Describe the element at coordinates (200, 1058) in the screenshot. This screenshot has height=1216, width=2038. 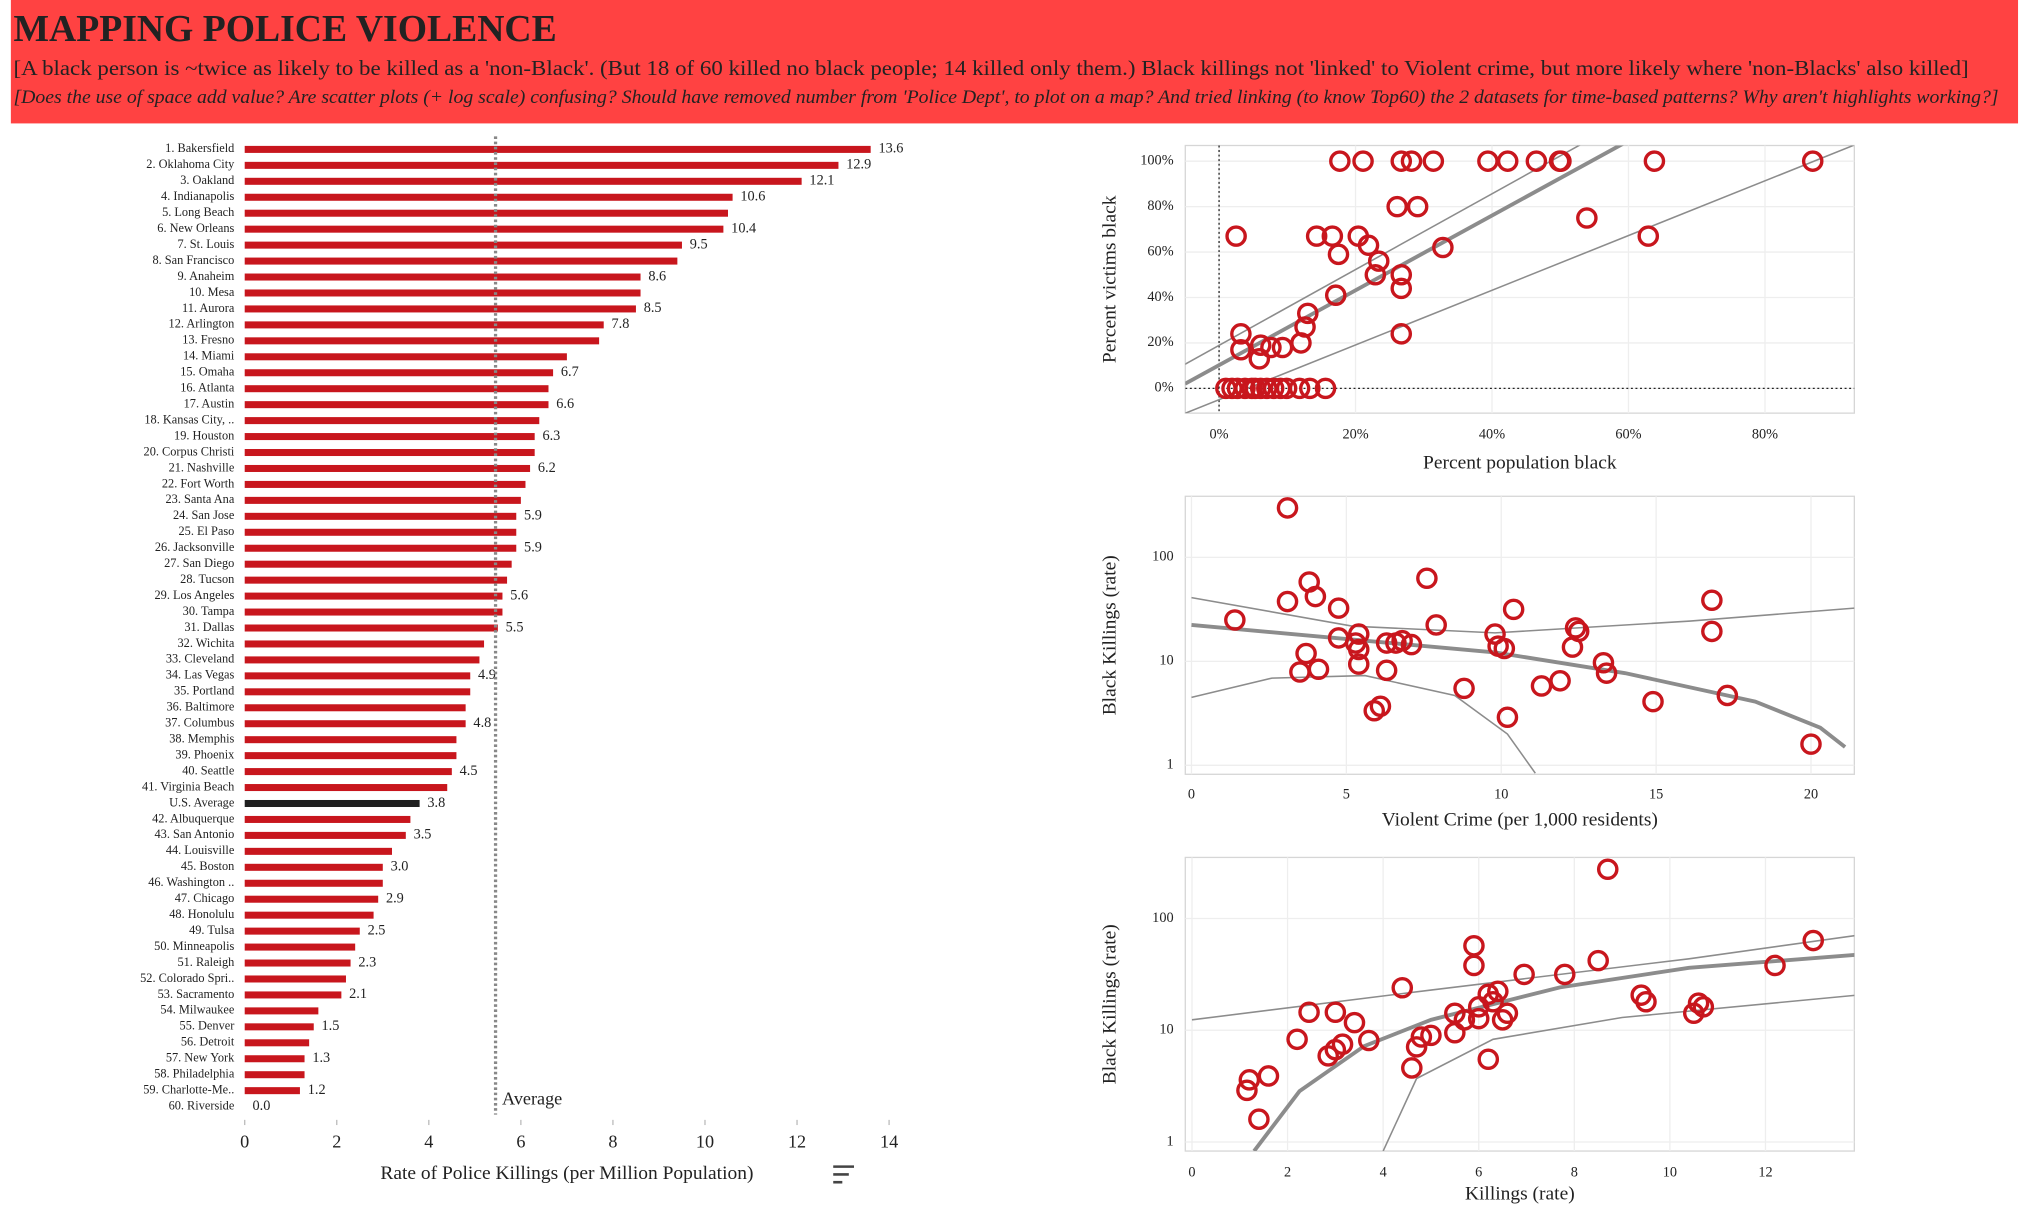
I see `category-label: 57. New York` at that location.